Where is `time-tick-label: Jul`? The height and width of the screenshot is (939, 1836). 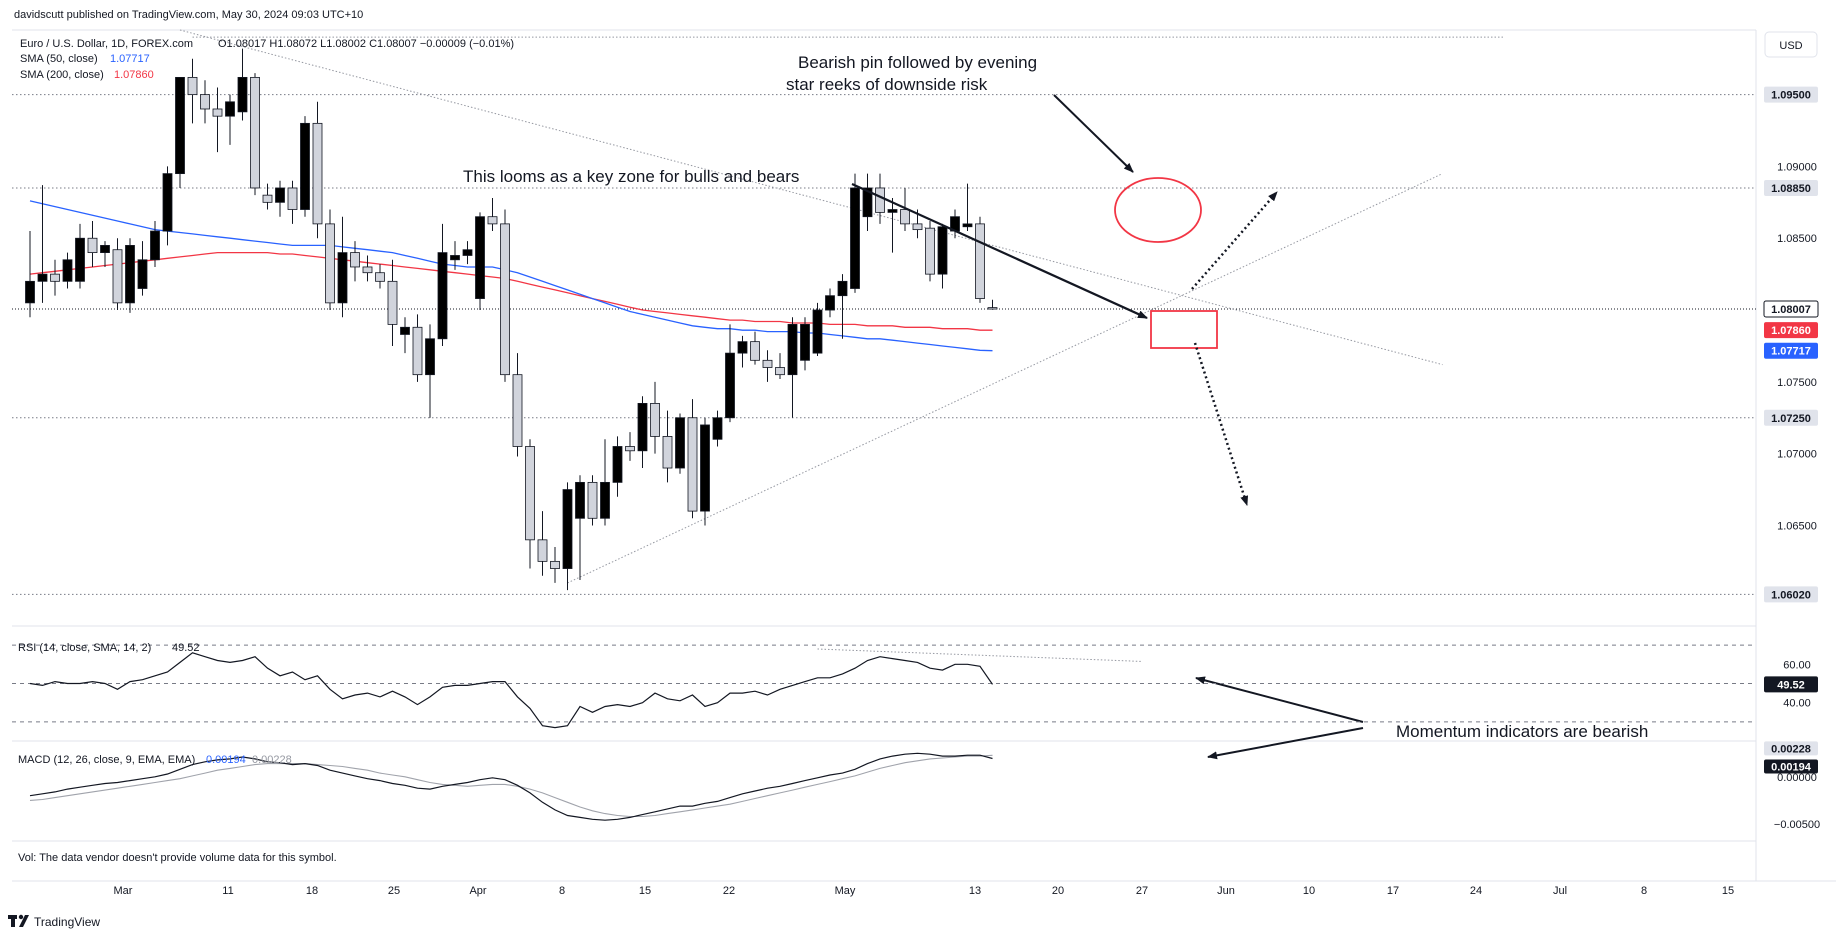
time-tick-label: Jul is located at coordinates (1560, 891).